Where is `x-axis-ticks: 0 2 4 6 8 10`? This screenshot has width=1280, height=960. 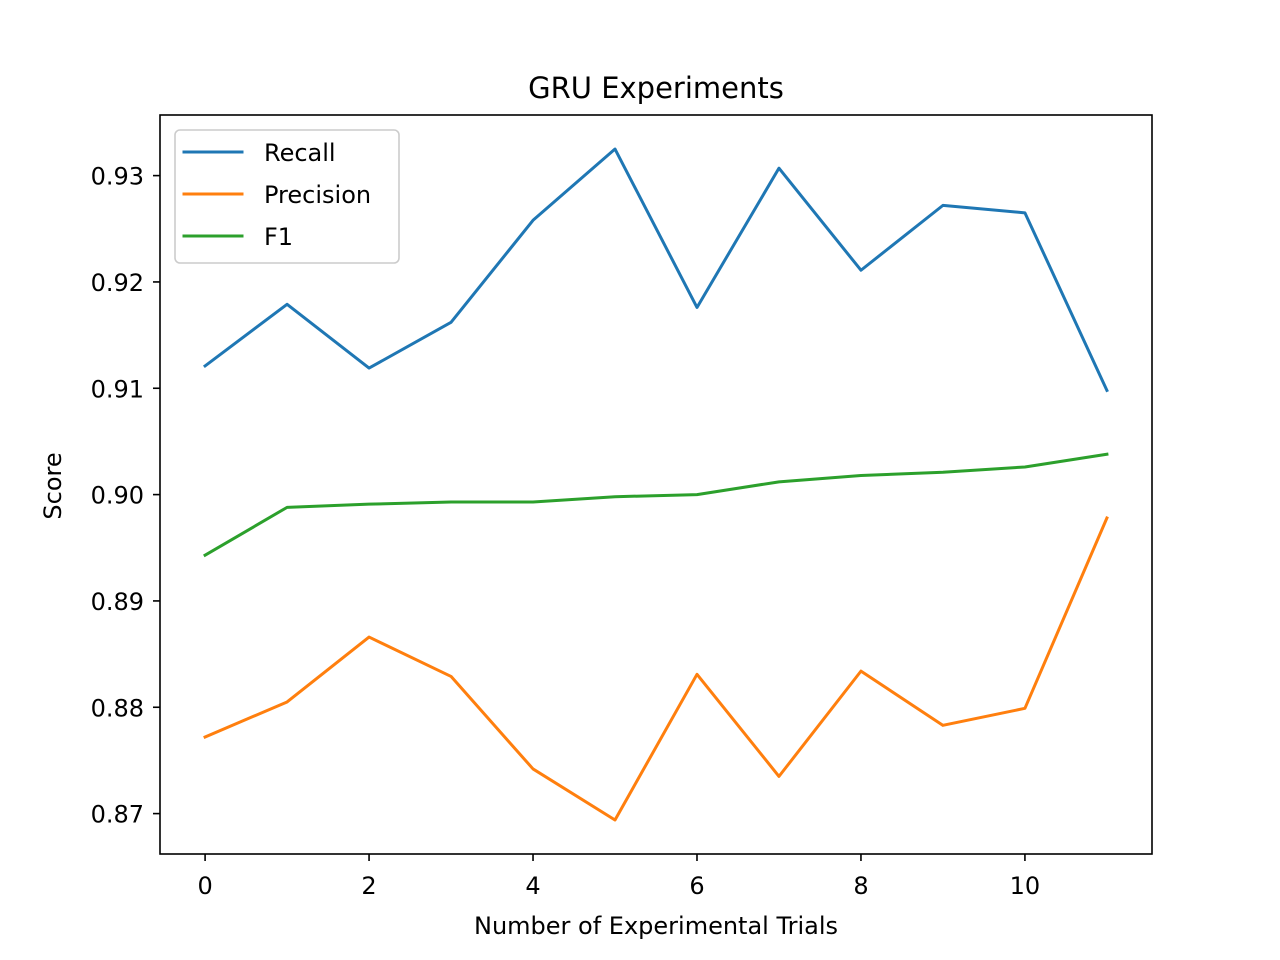 x-axis-ticks: 0 2 4 6 8 10 is located at coordinates (618, 877).